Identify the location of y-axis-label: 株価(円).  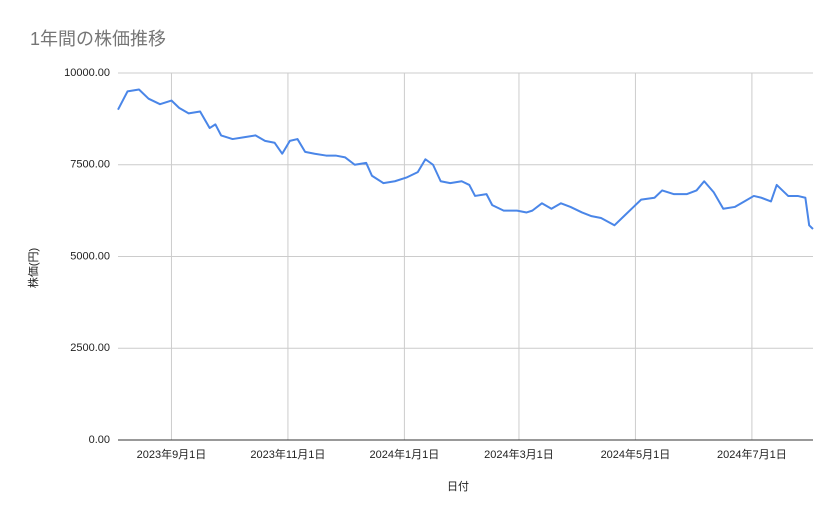
(33, 268).